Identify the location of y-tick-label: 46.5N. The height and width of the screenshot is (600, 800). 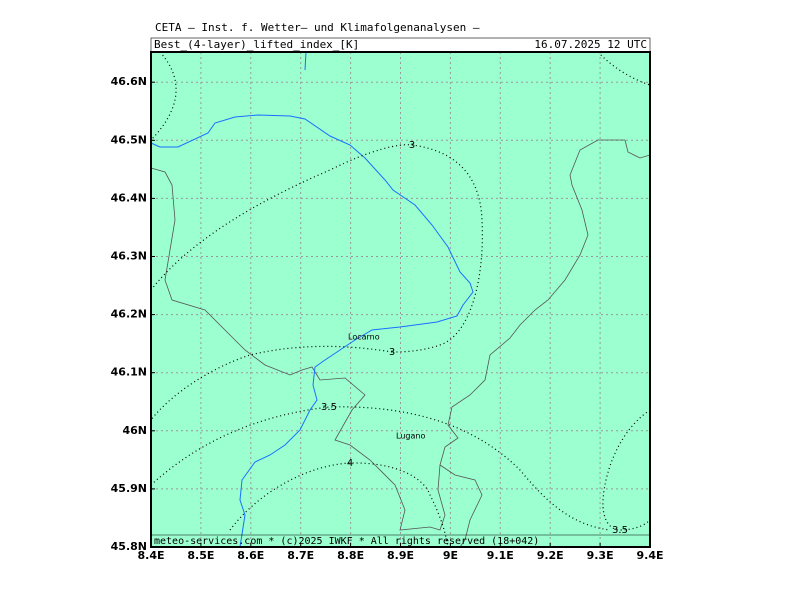
(129, 139).